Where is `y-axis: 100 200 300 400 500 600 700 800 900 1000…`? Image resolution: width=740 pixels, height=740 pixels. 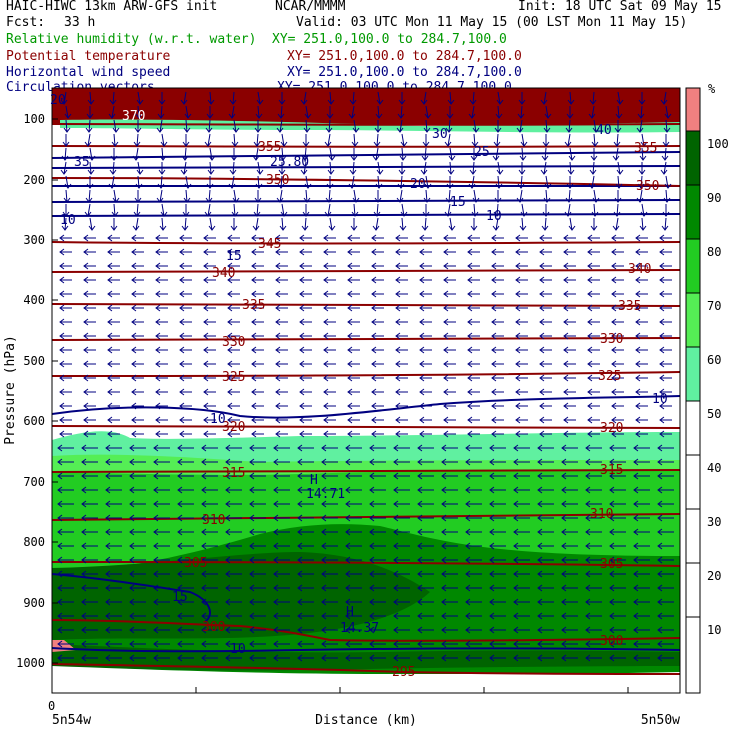 y-axis: 100 200 300 400 500 600 700 800 900 1000… is located at coordinates (30, 391).